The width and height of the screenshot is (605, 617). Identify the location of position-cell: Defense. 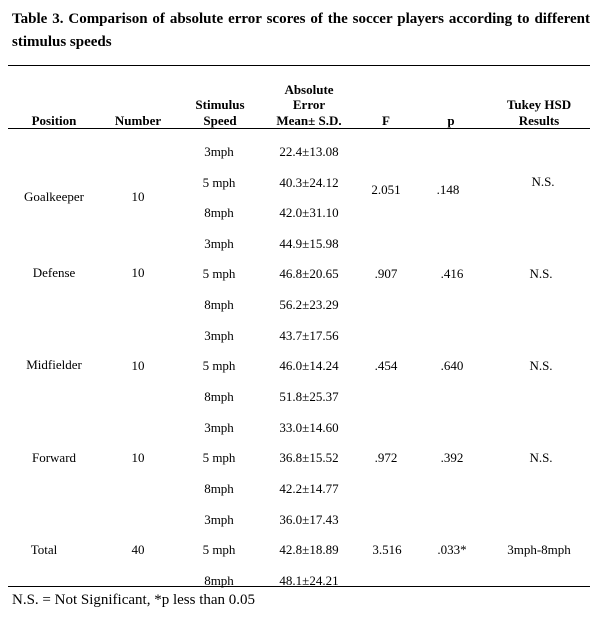
(54, 272).